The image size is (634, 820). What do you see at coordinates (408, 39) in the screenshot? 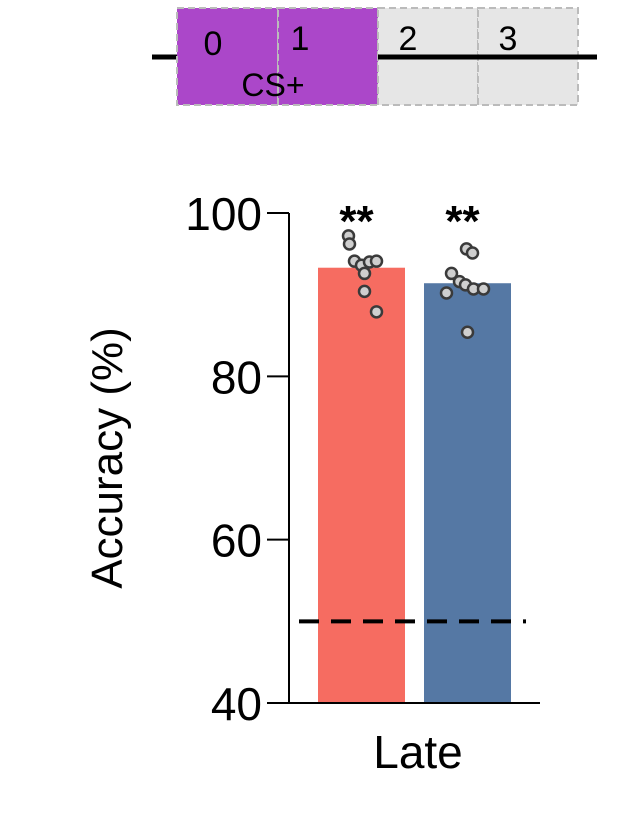
I see `timeline-number-2: 2` at bounding box center [408, 39].